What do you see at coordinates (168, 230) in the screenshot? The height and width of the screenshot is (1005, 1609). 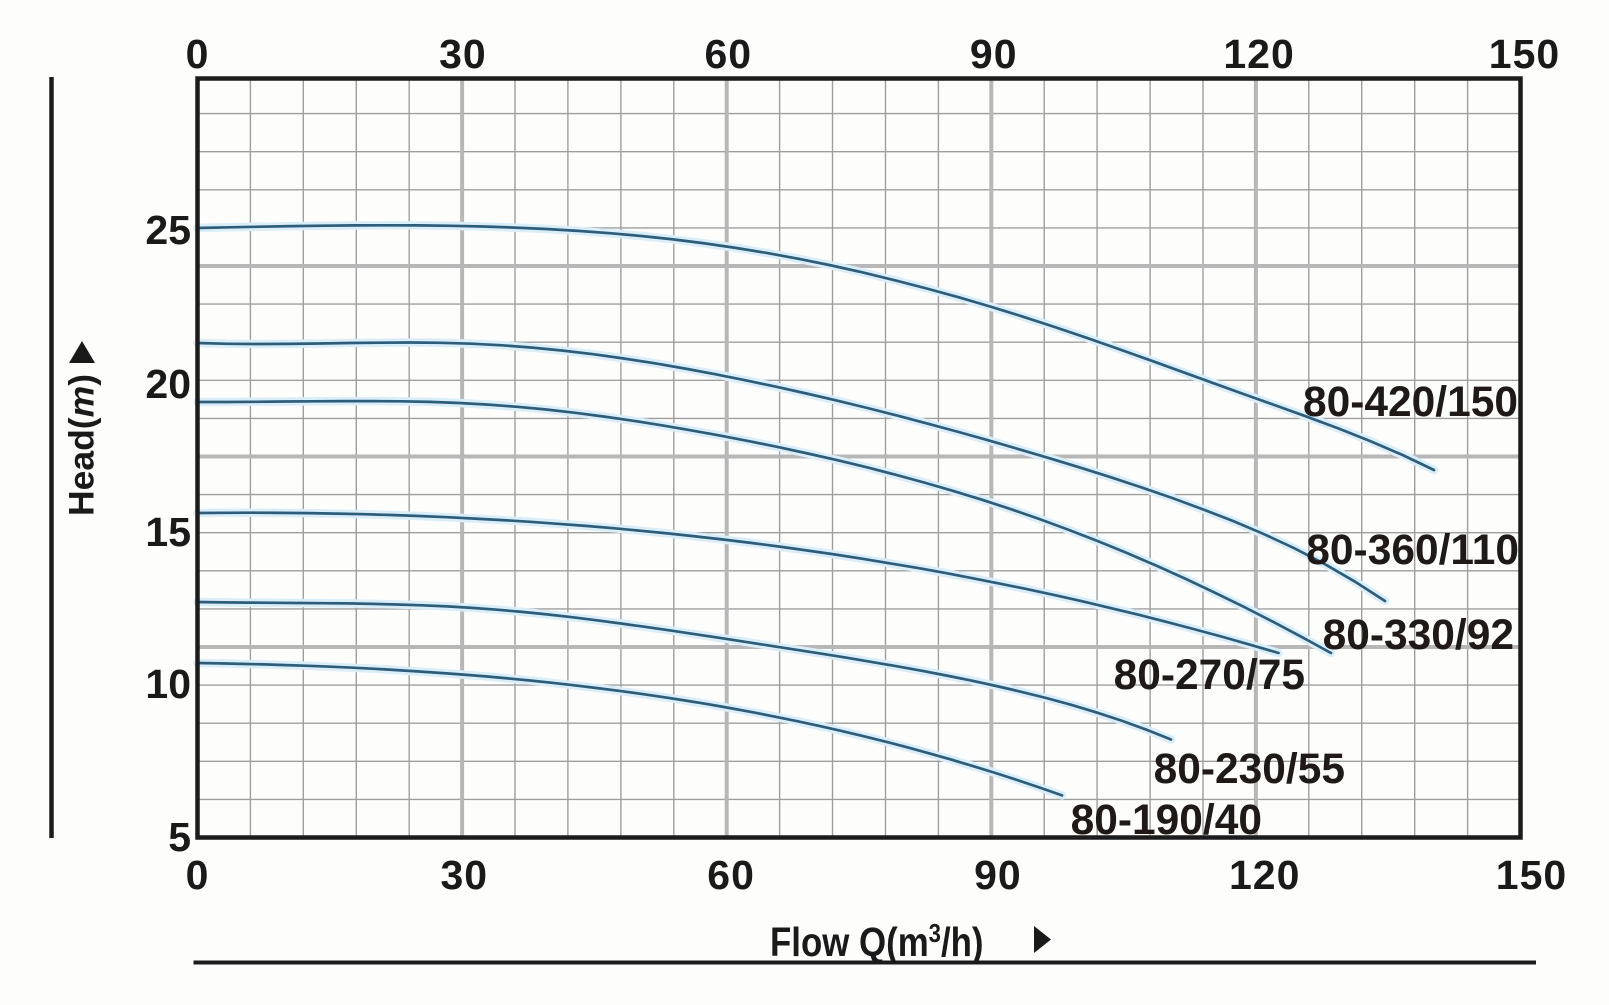 I see `svg-text: 25` at bounding box center [168, 230].